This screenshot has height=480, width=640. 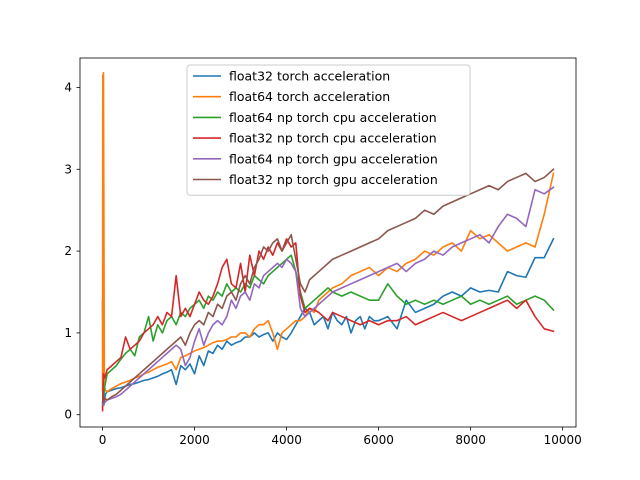 What do you see at coordinates (309, 96) in the screenshot?
I see `legend-label: float64 torch acceleration` at bounding box center [309, 96].